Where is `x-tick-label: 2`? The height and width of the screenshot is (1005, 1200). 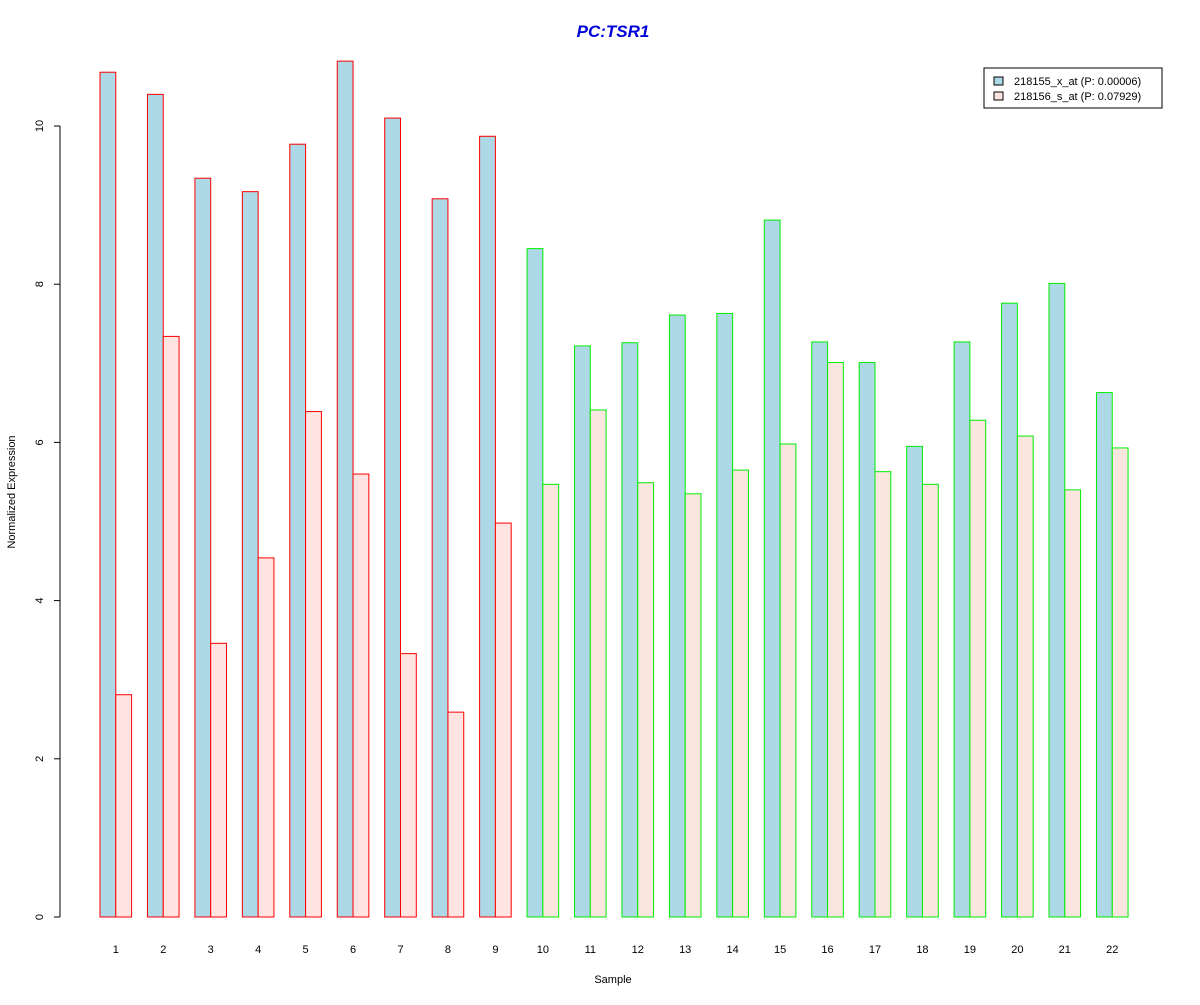
x-tick-label: 2 is located at coordinates (163, 950).